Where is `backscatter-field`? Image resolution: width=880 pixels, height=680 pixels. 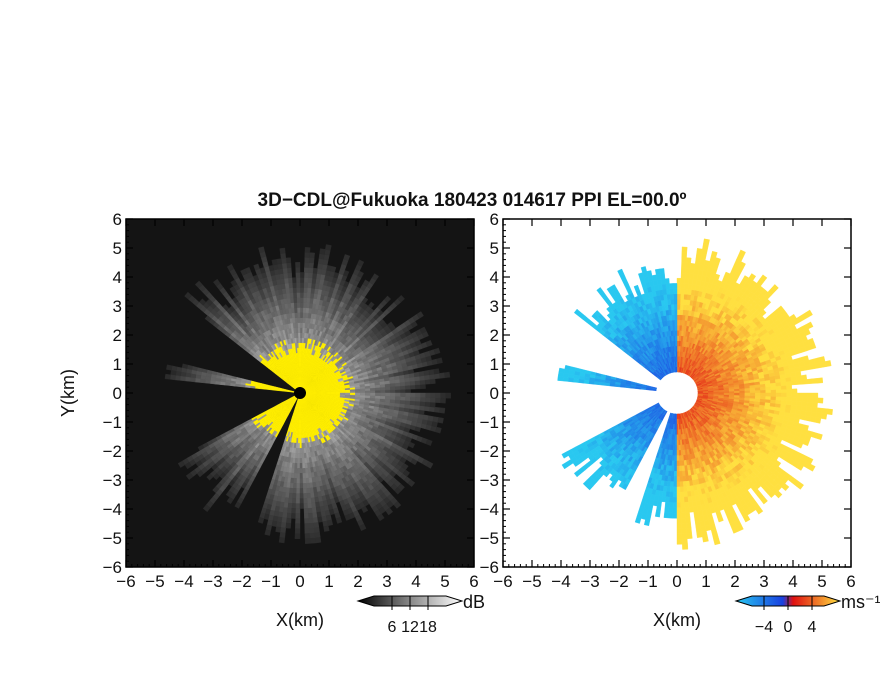 backscatter-field is located at coordinates (308, 394).